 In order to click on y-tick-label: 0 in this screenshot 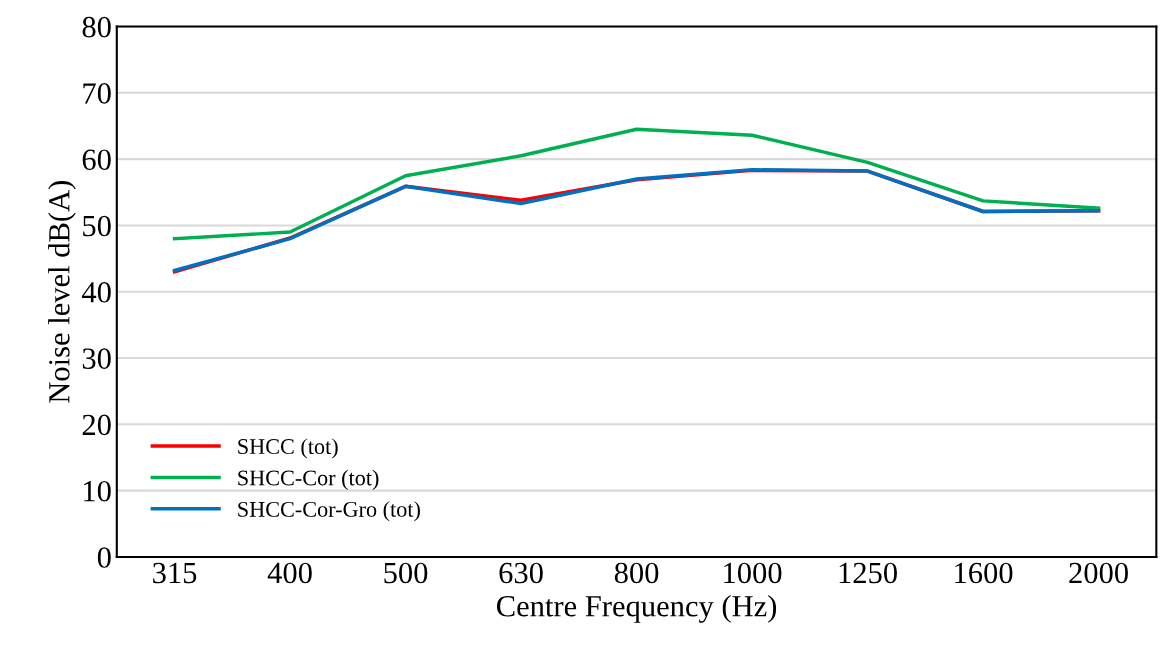, I will do `click(104, 557)`.